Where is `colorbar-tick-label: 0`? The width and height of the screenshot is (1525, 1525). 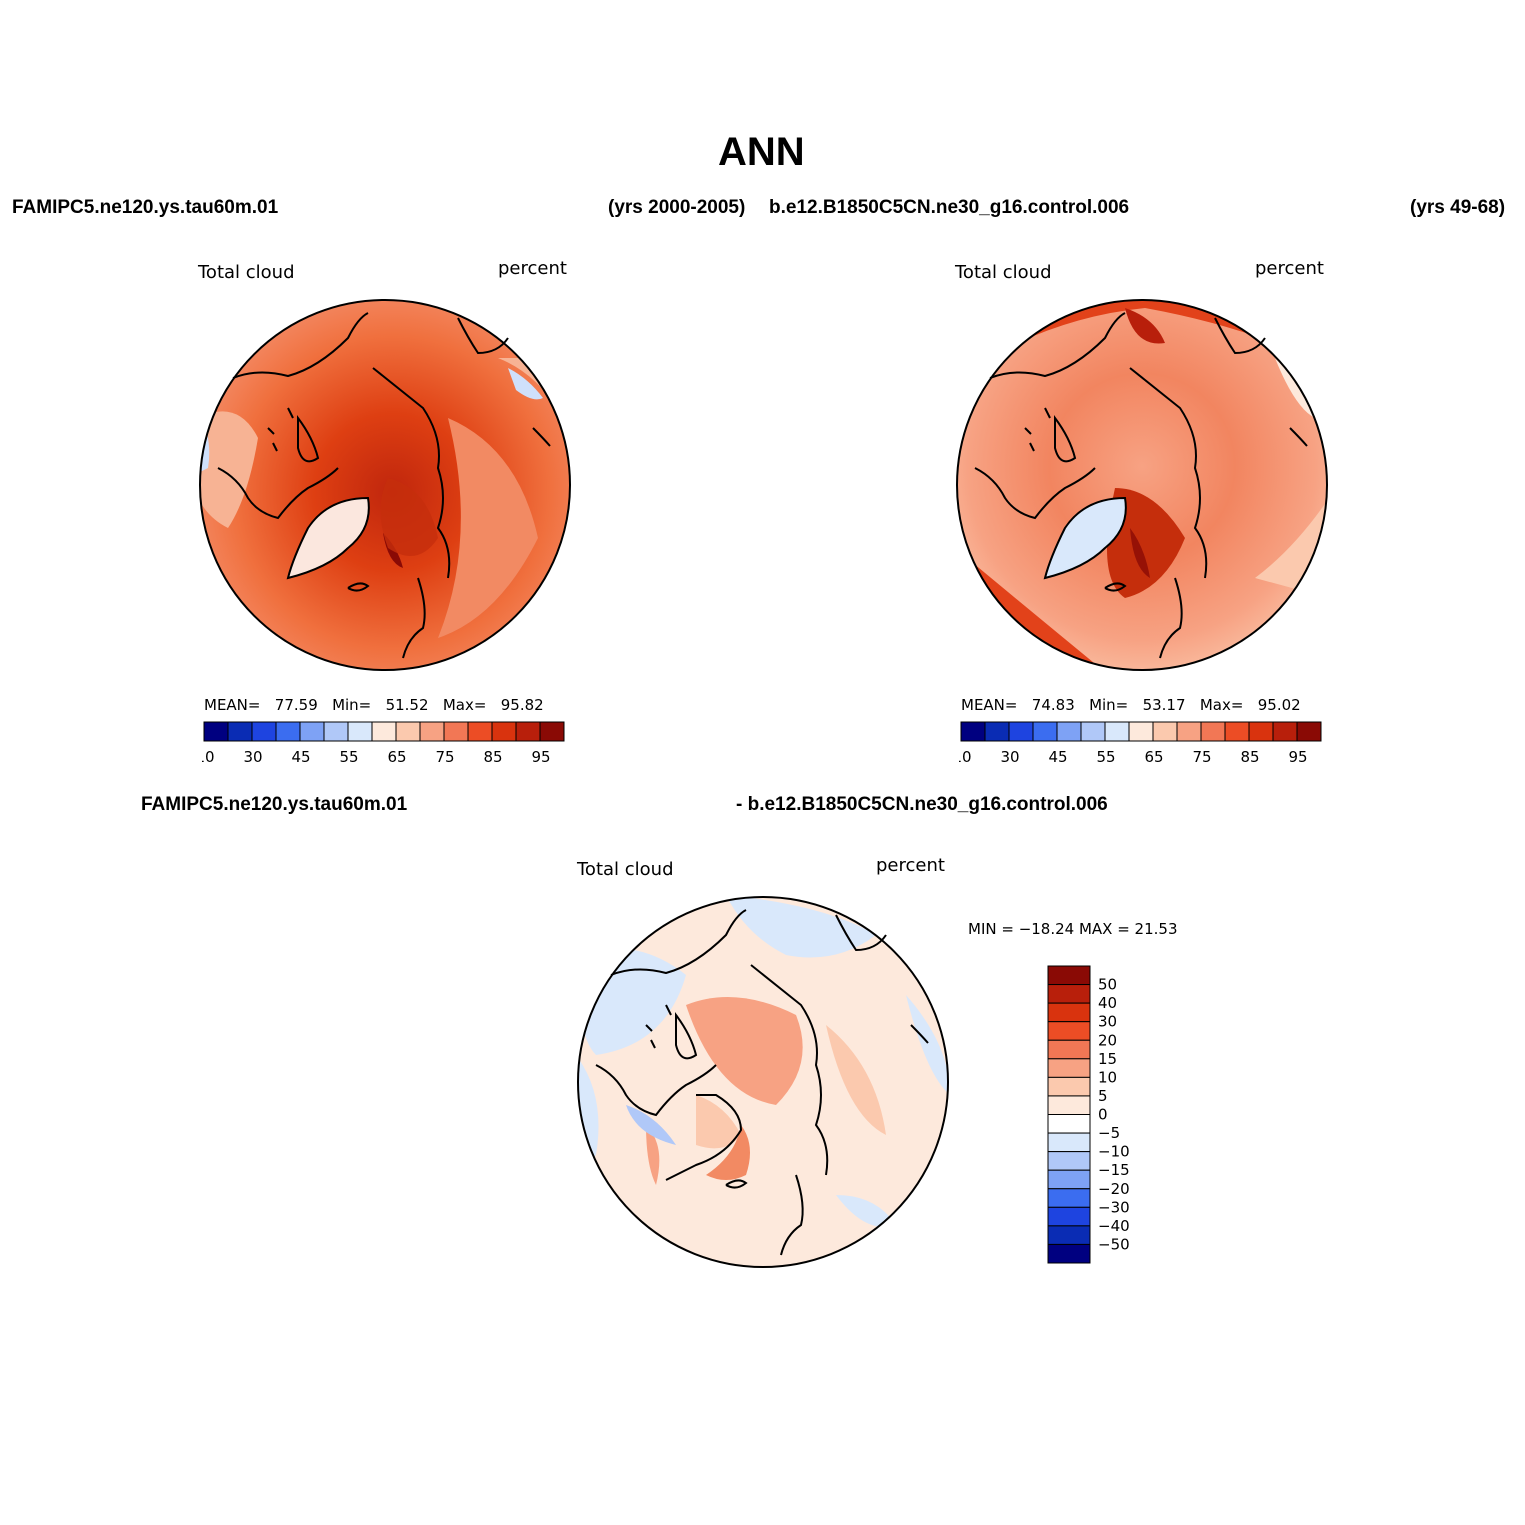
colorbar-tick-label: 0 is located at coordinates (1103, 1115).